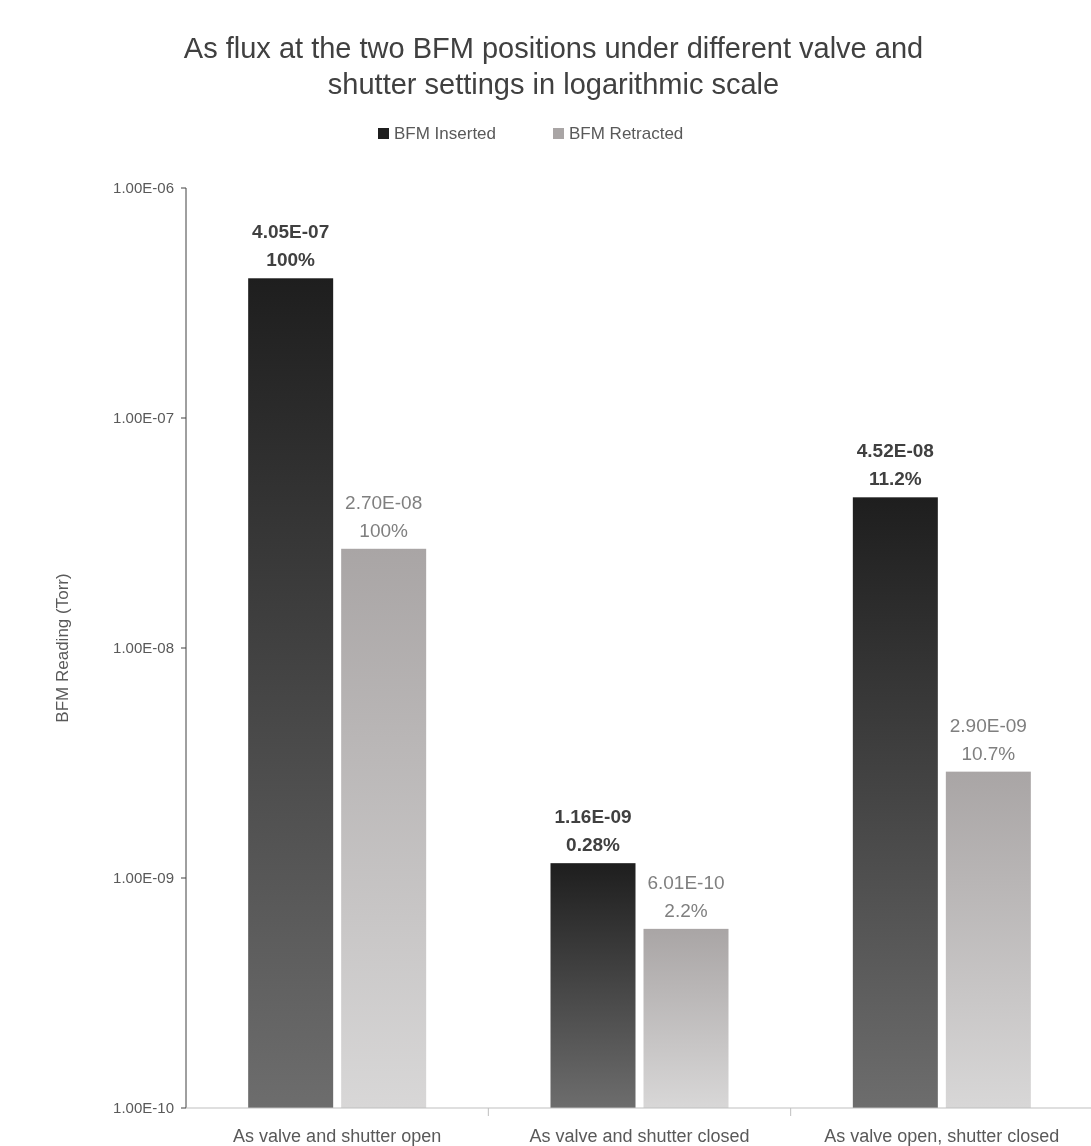  What do you see at coordinates (895, 451) in the screenshot?
I see `data-label: 4.52E-08` at bounding box center [895, 451].